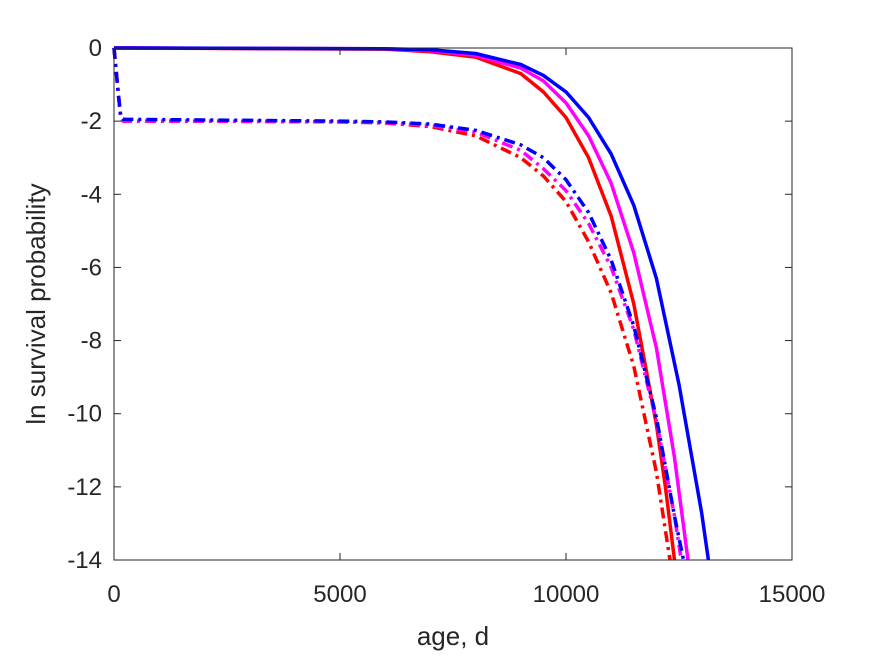  I want to click on y-tick-label: -2, so click(91, 121).